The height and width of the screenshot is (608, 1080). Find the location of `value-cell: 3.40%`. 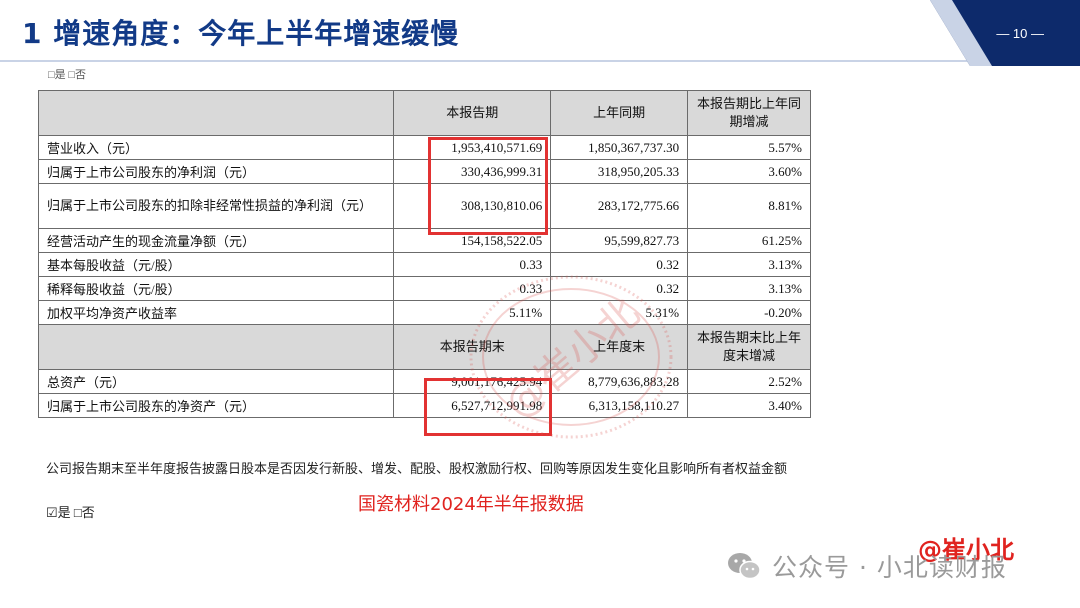

value-cell: 3.40% is located at coordinates (749, 405).